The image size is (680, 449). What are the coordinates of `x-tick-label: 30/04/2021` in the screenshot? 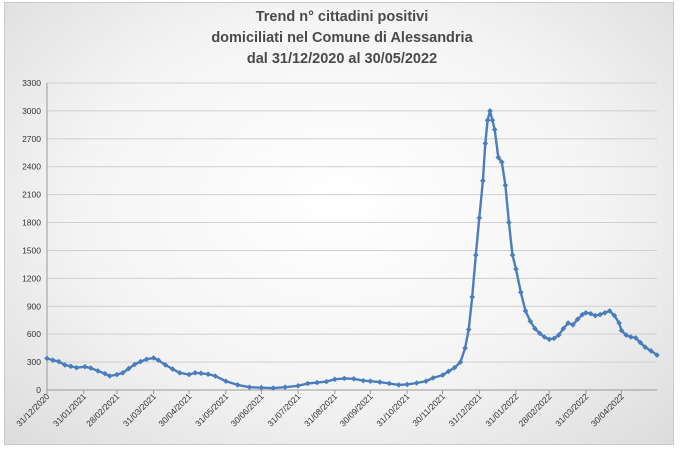 It's located at (174, 409).